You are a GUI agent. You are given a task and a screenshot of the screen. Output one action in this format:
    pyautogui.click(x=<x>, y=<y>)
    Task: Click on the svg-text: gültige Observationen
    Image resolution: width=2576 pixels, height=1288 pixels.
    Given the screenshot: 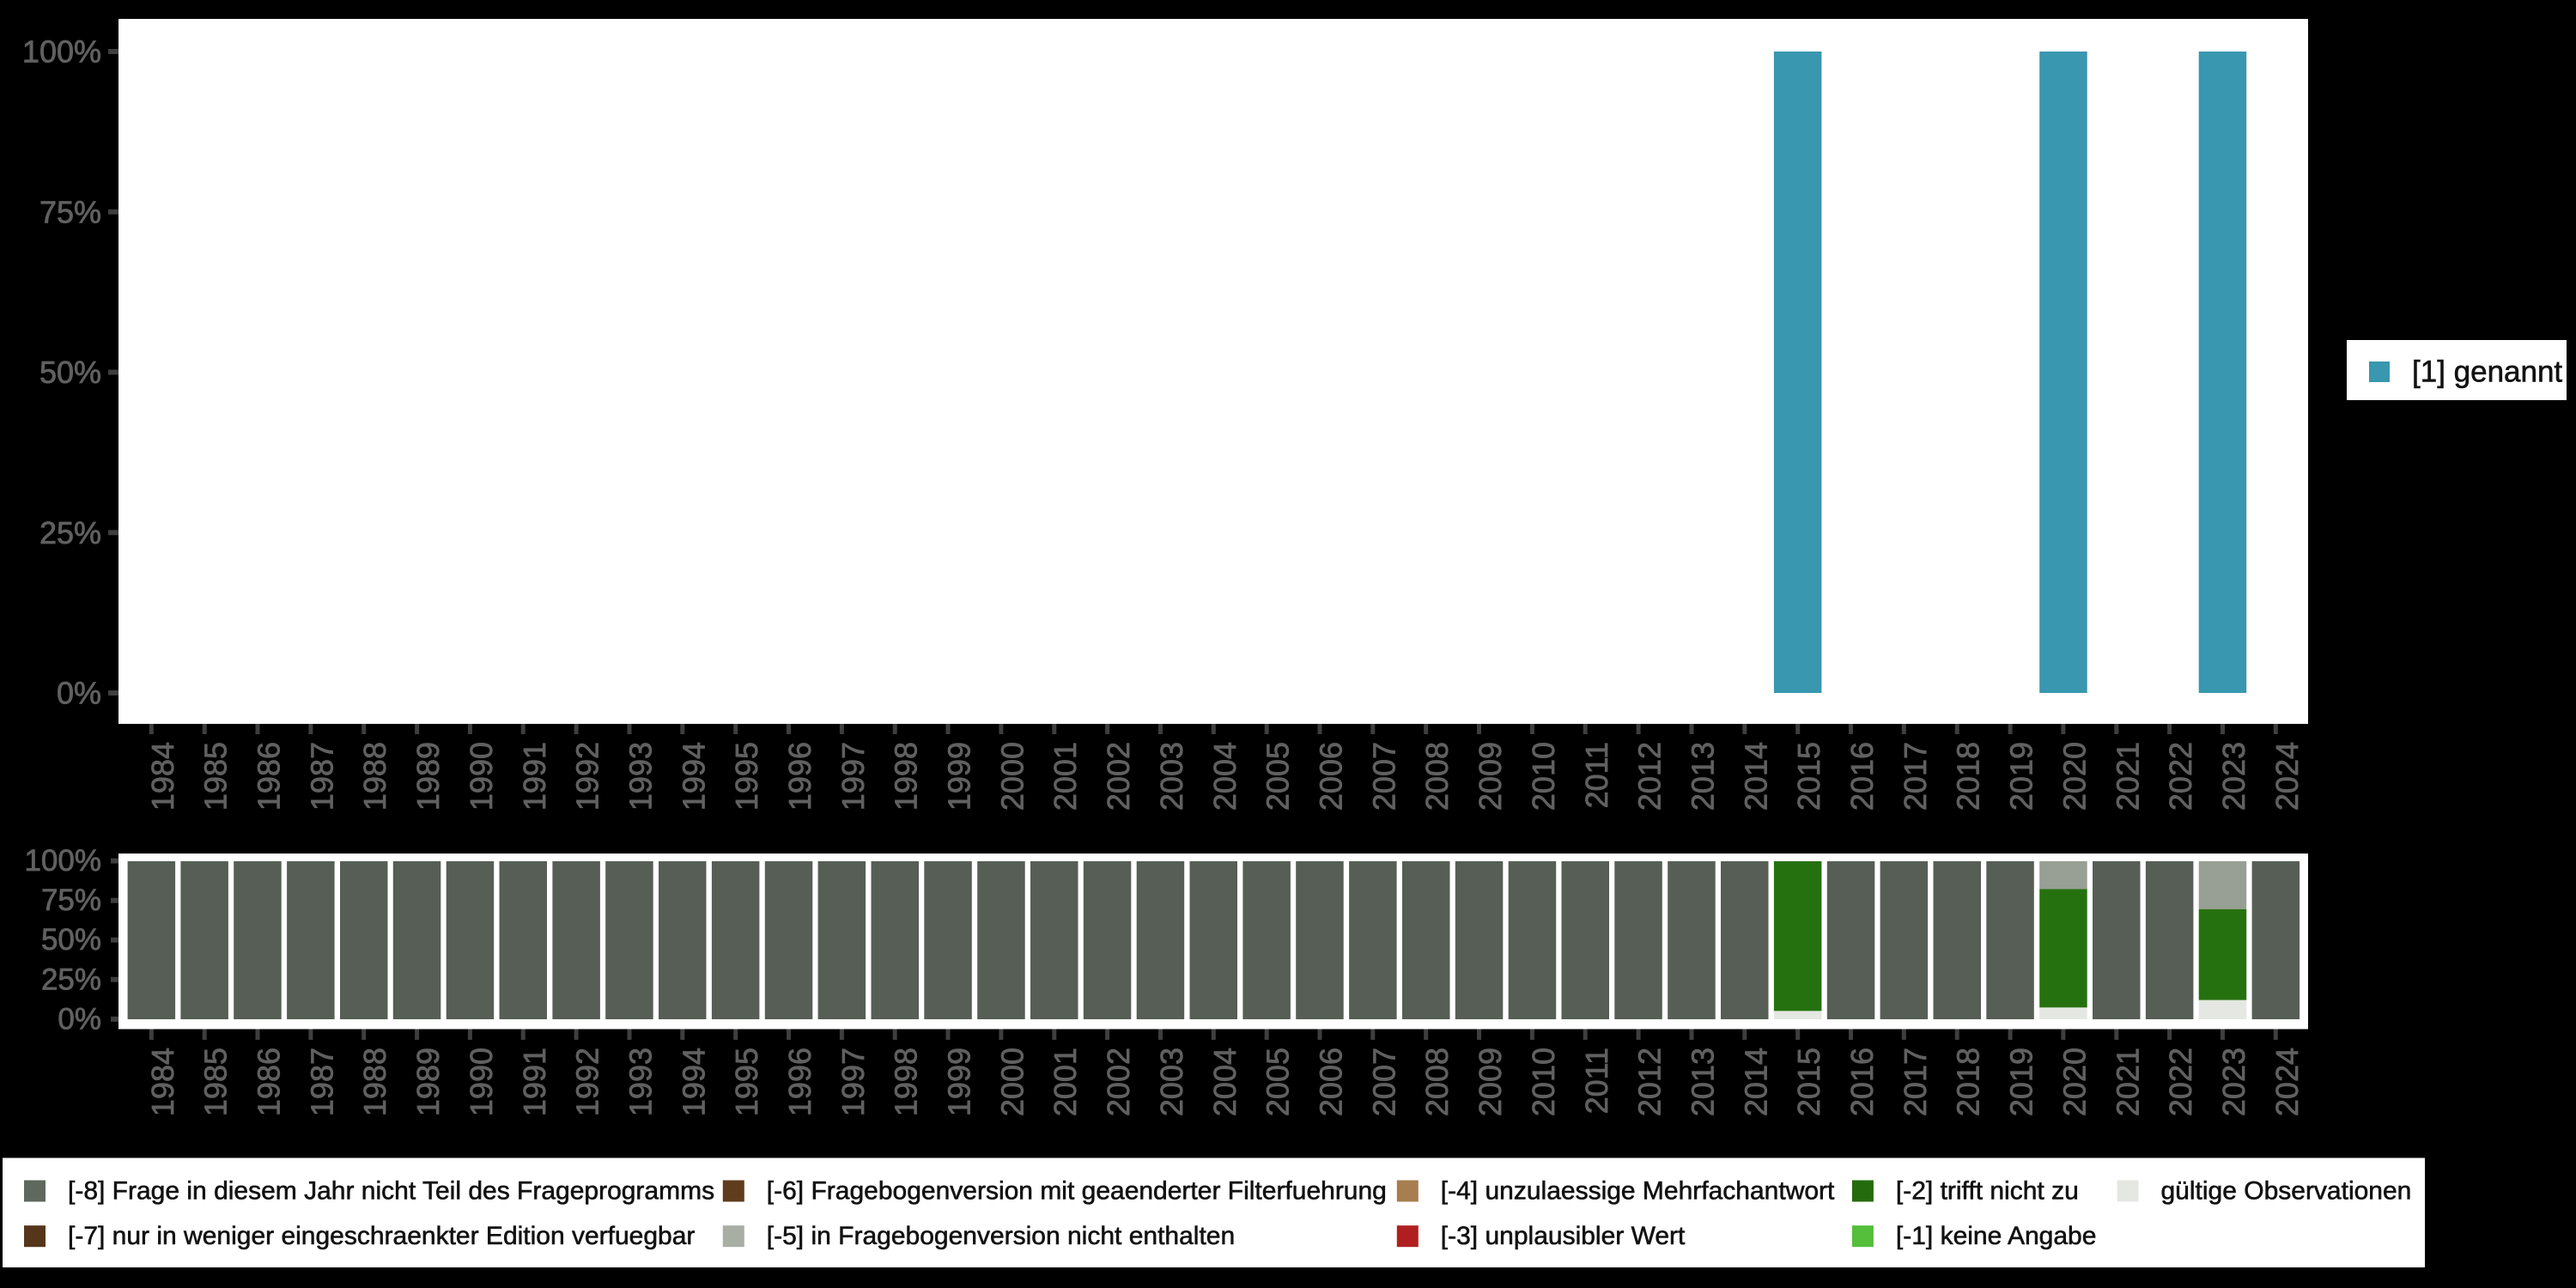 What is the action you would take?
    pyautogui.click(x=2287, y=1191)
    